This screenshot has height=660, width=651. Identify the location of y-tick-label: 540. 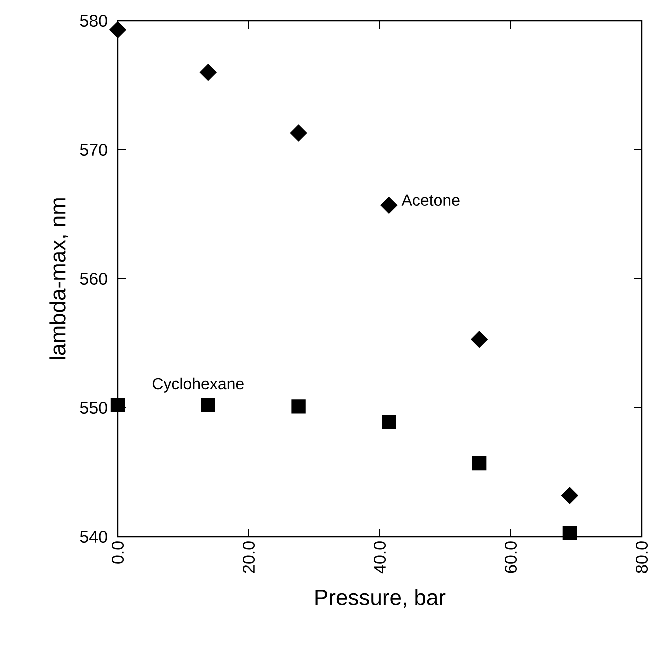
(94, 537).